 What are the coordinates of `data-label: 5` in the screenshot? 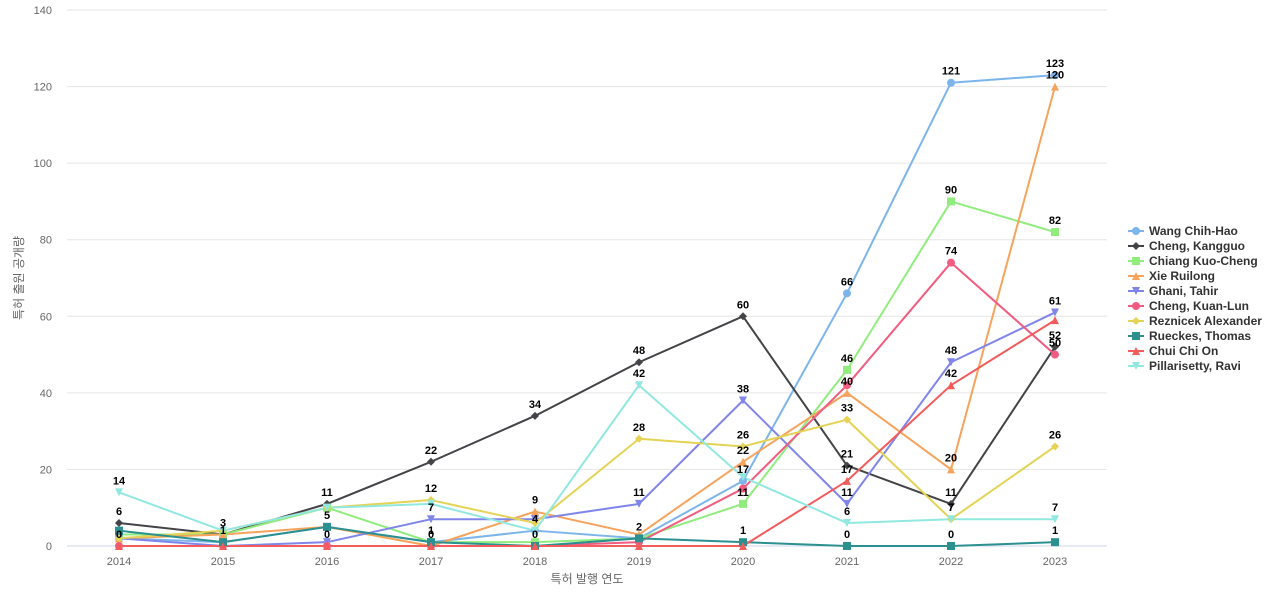 It's located at (327, 516).